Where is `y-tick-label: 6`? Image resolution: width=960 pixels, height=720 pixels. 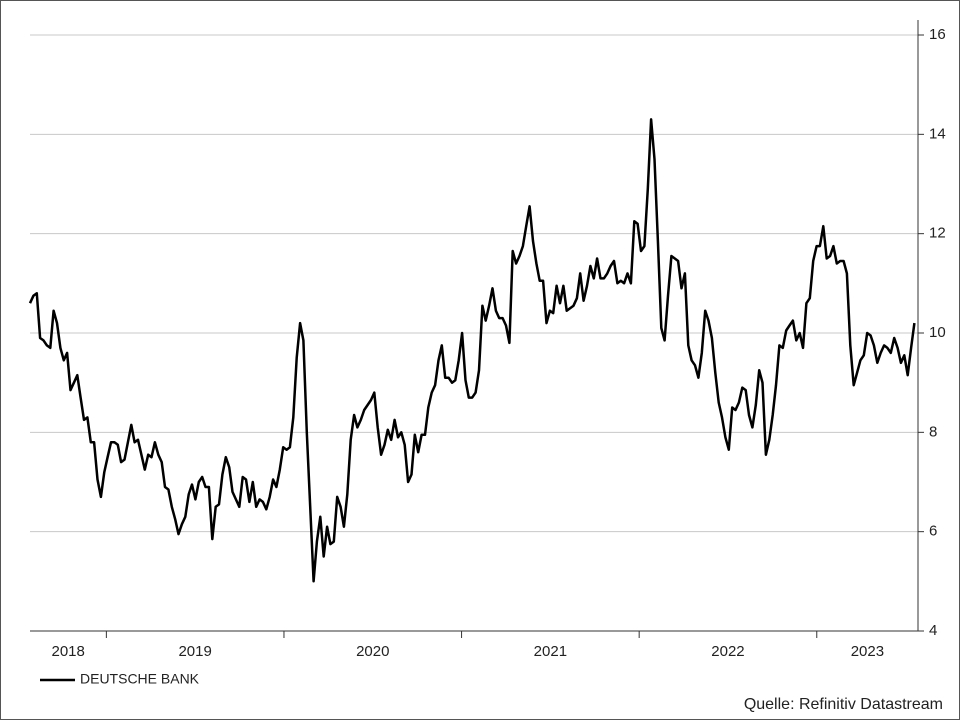 y-tick-label: 6 is located at coordinates (933, 531).